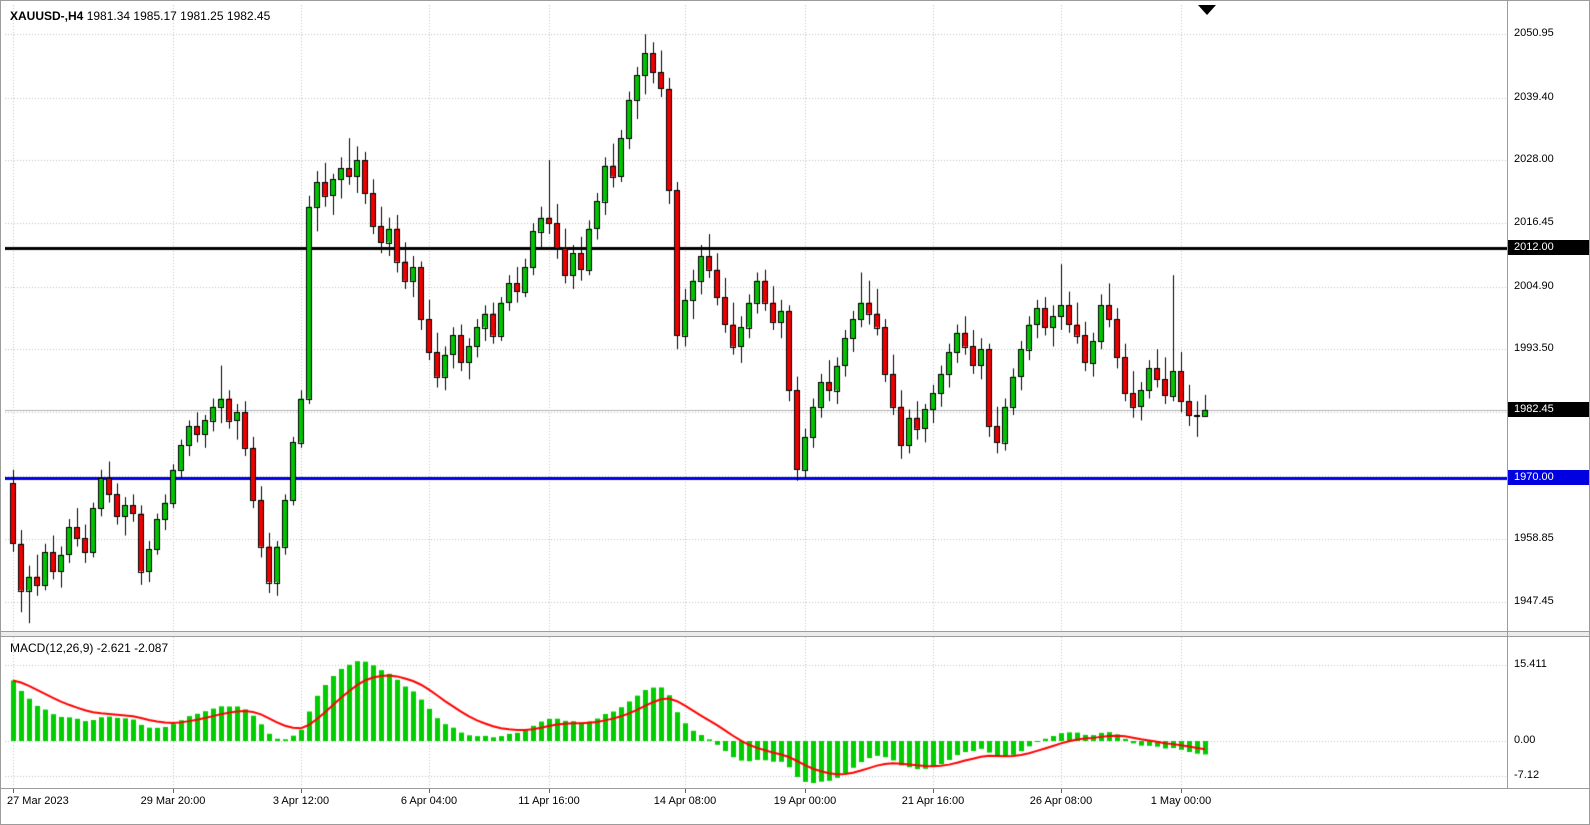 The width and height of the screenshot is (1590, 825). Describe the element at coordinates (685, 801) in the screenshot. I see `time-axis-label: 14 Apr 08:00` at that location.